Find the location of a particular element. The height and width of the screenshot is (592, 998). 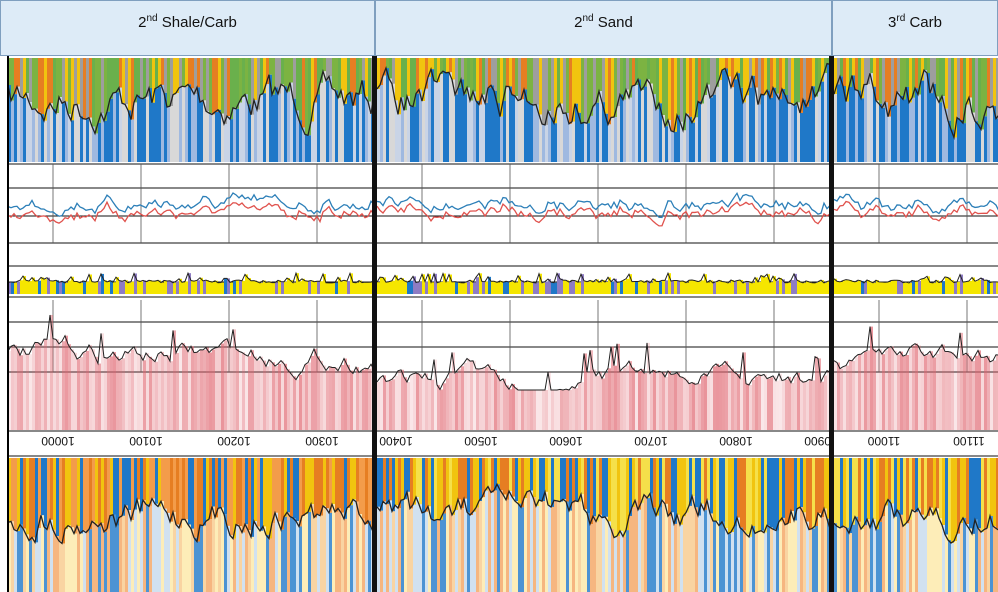

header-box is located at coordinates (603, 28).